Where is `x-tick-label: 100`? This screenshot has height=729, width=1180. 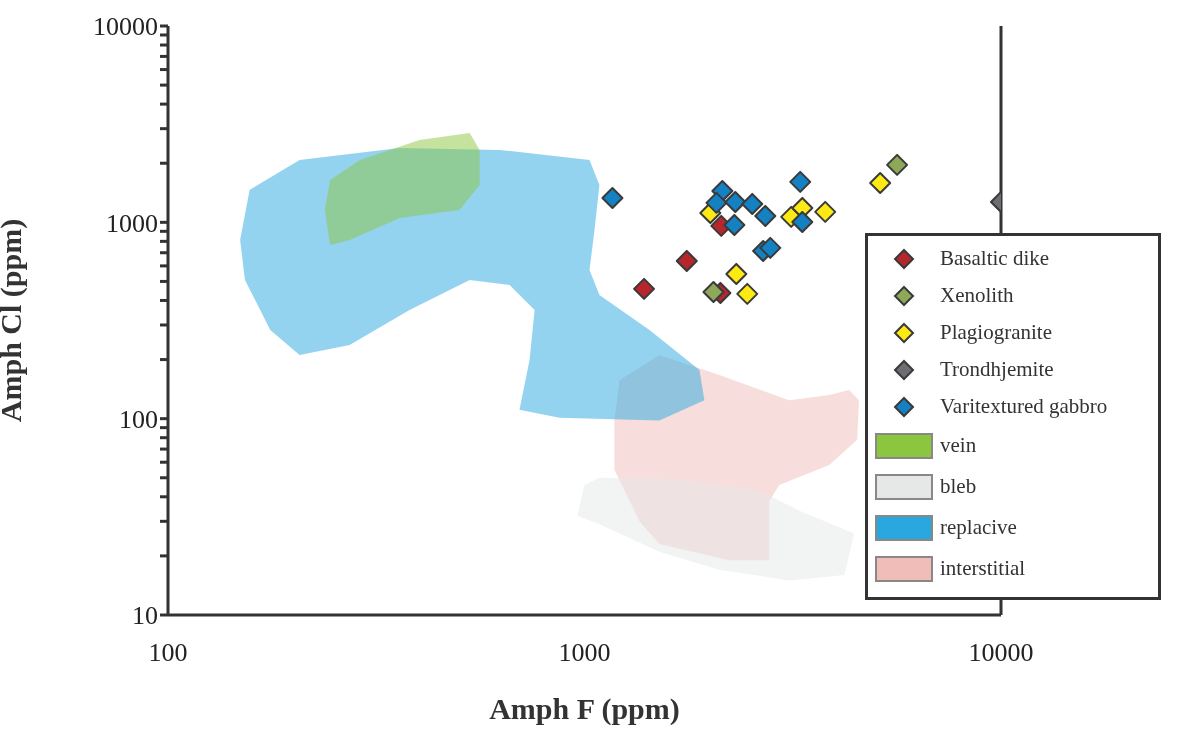 x-tick-label: 100 is located at coordinates (168, 653).